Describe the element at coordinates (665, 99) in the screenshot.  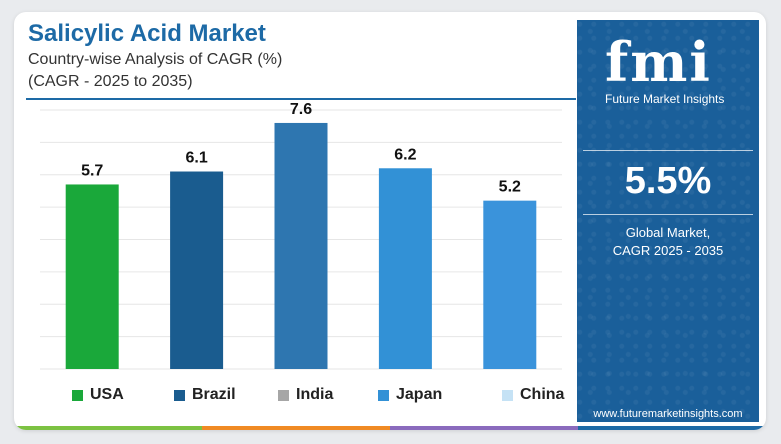
I see `logo-tagline: Future Market Insights` at that location.